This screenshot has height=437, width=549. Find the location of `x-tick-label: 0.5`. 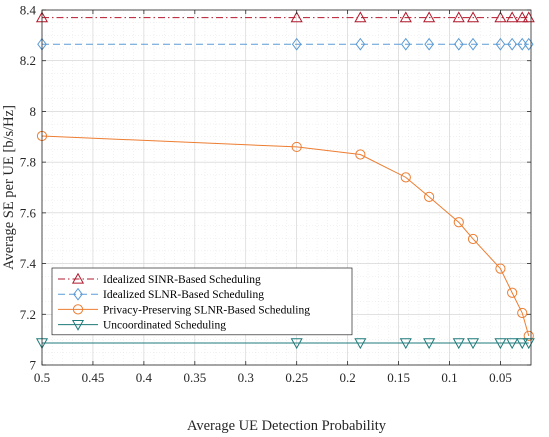

x-tick-label: 0.5 is located at coordinates (42, 377).